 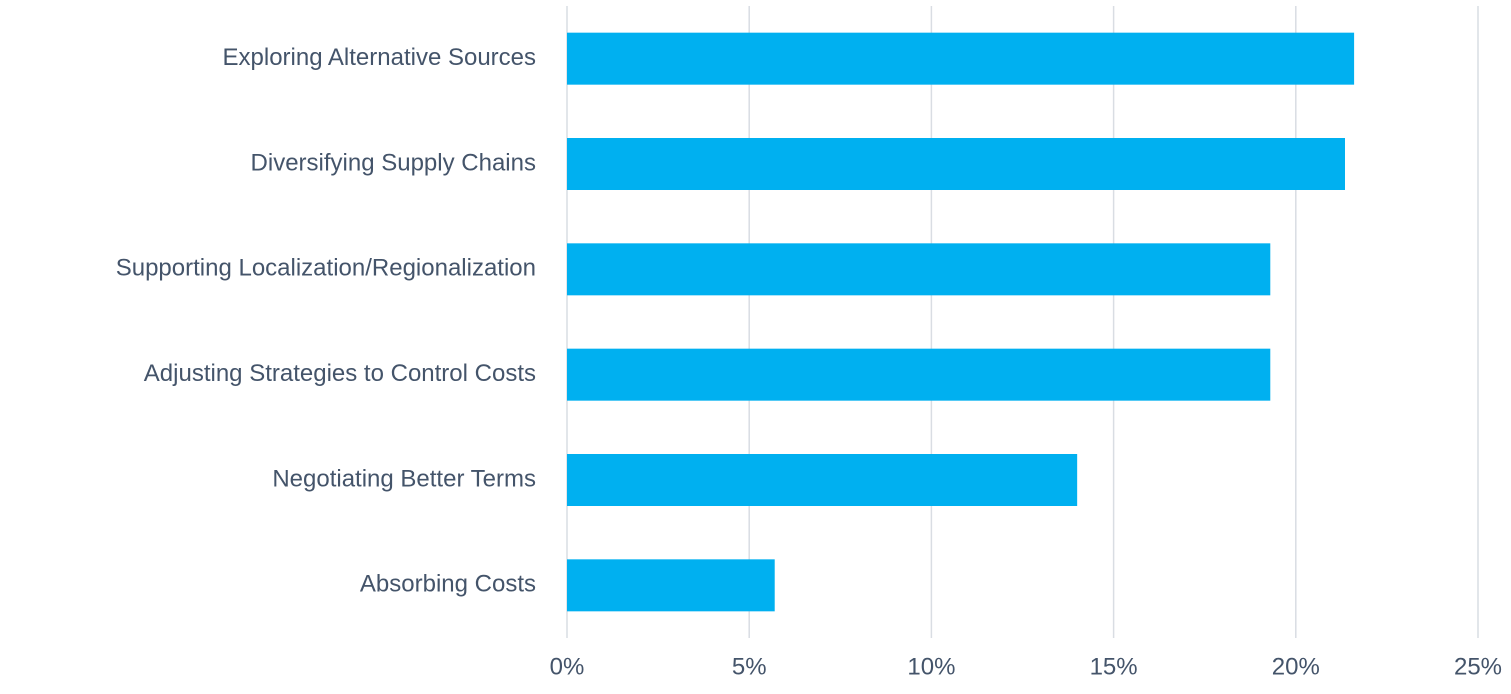 What do you see at coordinates (340, 373) in the screenshot?
I see `y-tick-label: Adjusting Strategies to Control Costs` at bounding box center [340, 373].